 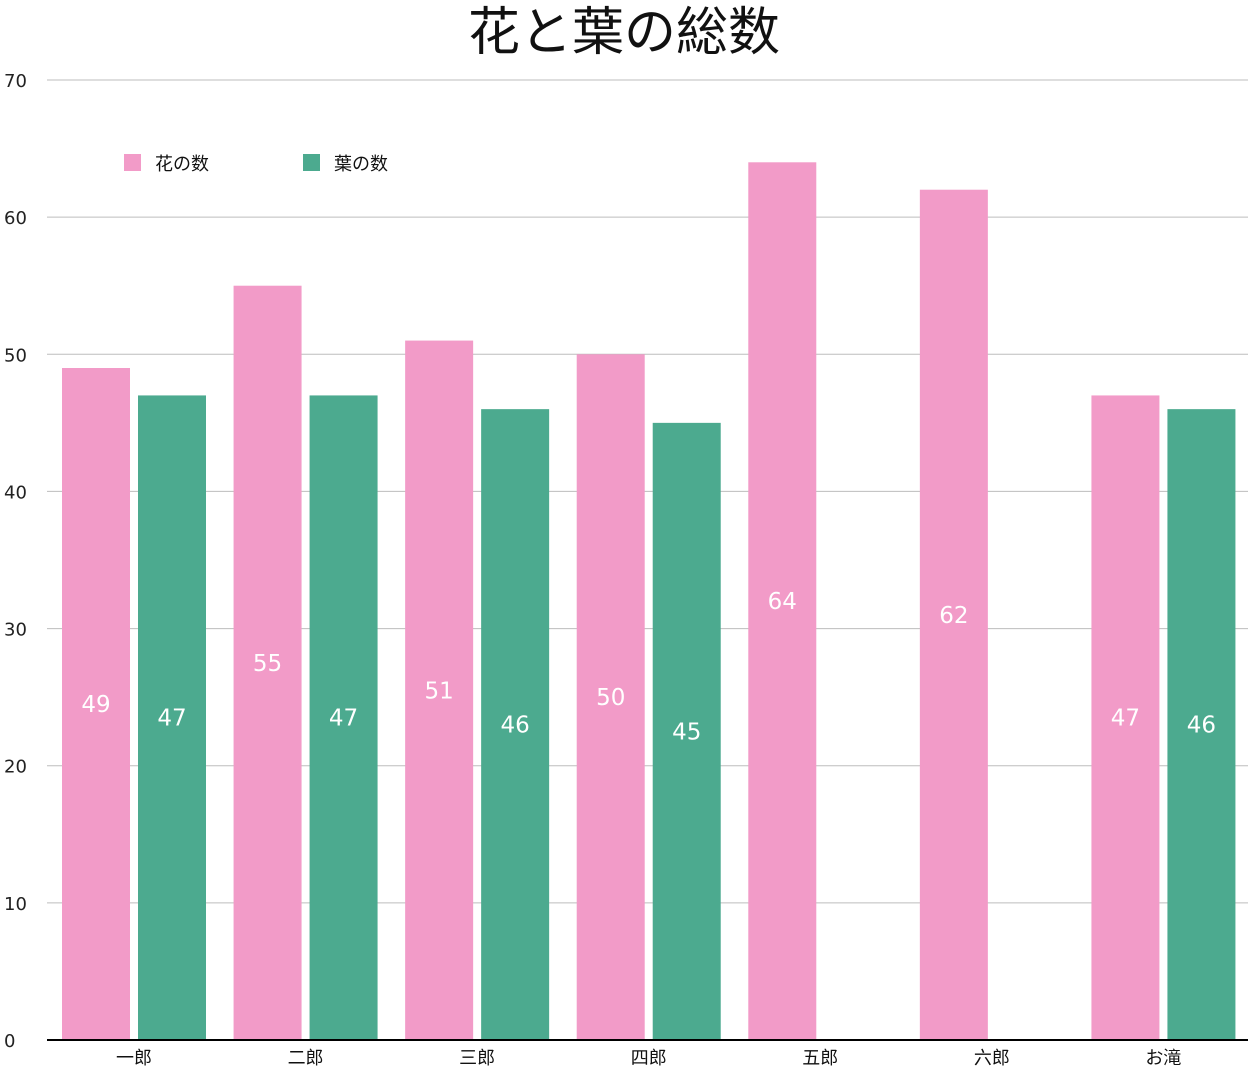 I want to click on bar-value-label: 50, so click(x=610, y=698).